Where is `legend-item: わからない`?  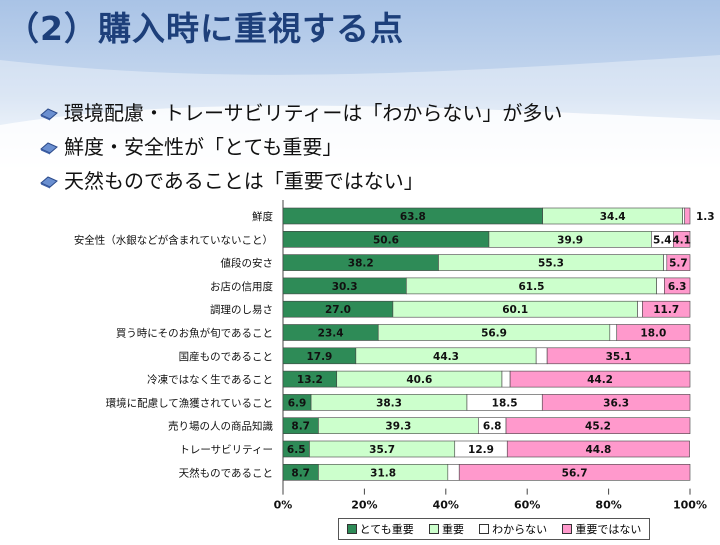 legend-item: わからない is located at coordinates (513, 529).